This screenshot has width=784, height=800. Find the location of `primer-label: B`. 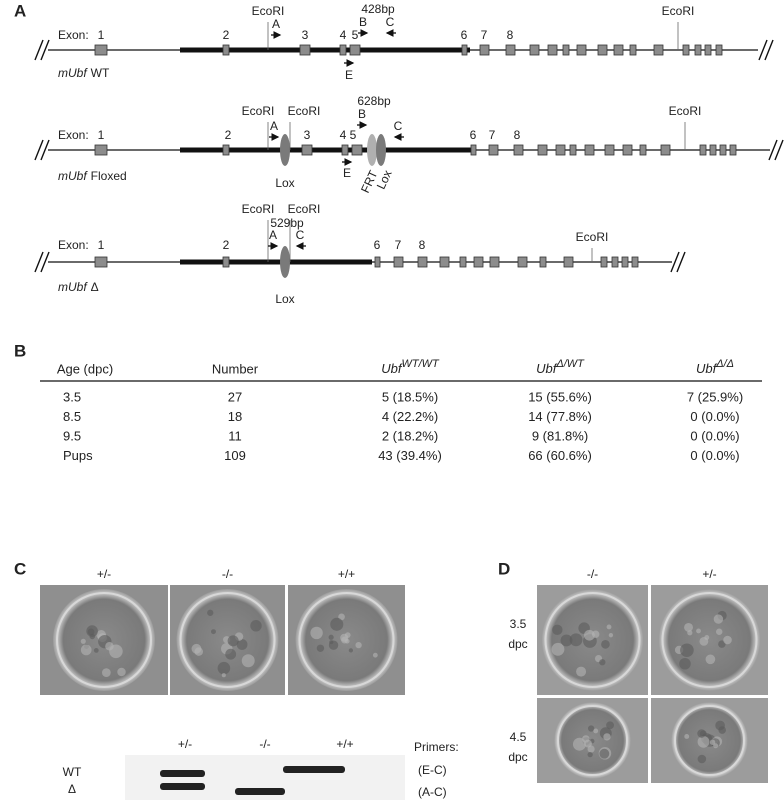

primer-label: B is located at coordinates (362, 114).